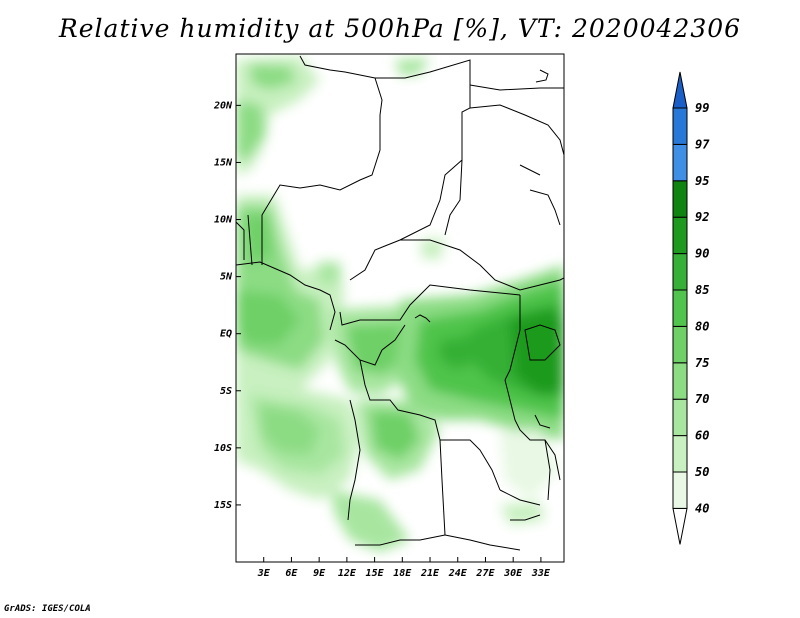  I want to click on colorbar-label: 75, so click(702, 363).